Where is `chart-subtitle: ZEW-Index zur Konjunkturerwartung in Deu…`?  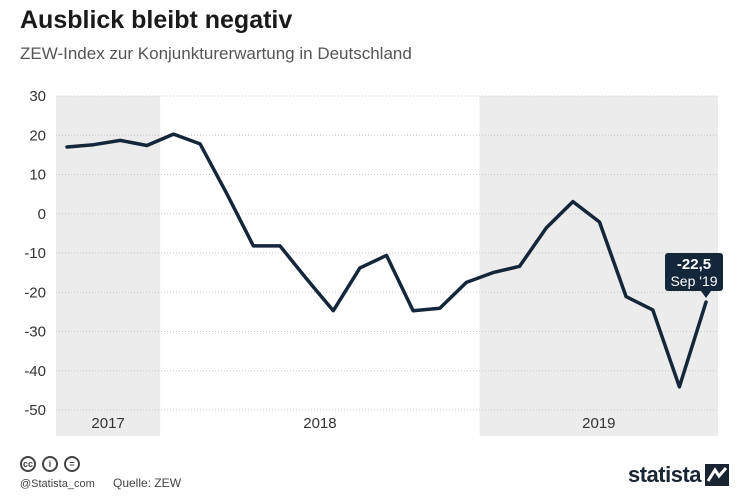 chart-subtitle: ZEW-Index zur Konjunkturerwartung in Deu… is located at coordinates (216, 53).